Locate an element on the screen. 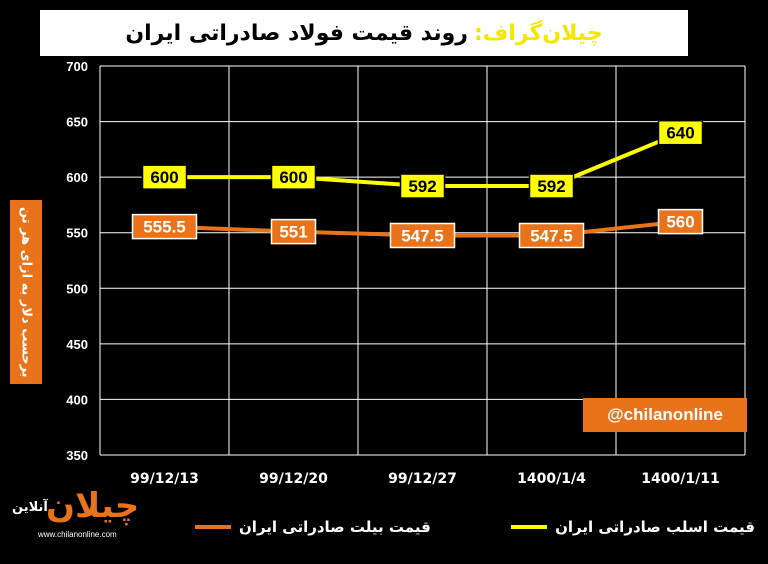  legend-item-slab: قیمت اسلب صادراتی ایران is located at coordinates (633, 527).